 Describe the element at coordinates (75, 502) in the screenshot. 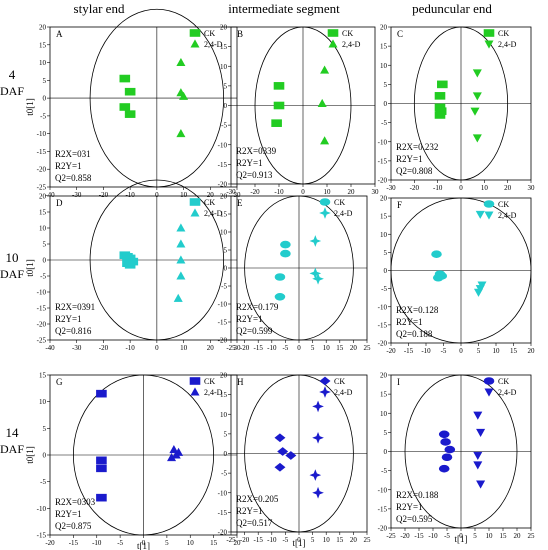

I see `stat-text: R2X=0303` at that location.